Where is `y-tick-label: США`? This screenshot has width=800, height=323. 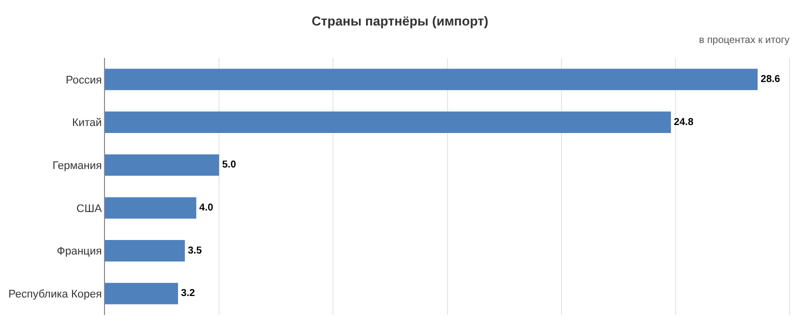
y-tick-label: США is located at coordinates (89, 208).